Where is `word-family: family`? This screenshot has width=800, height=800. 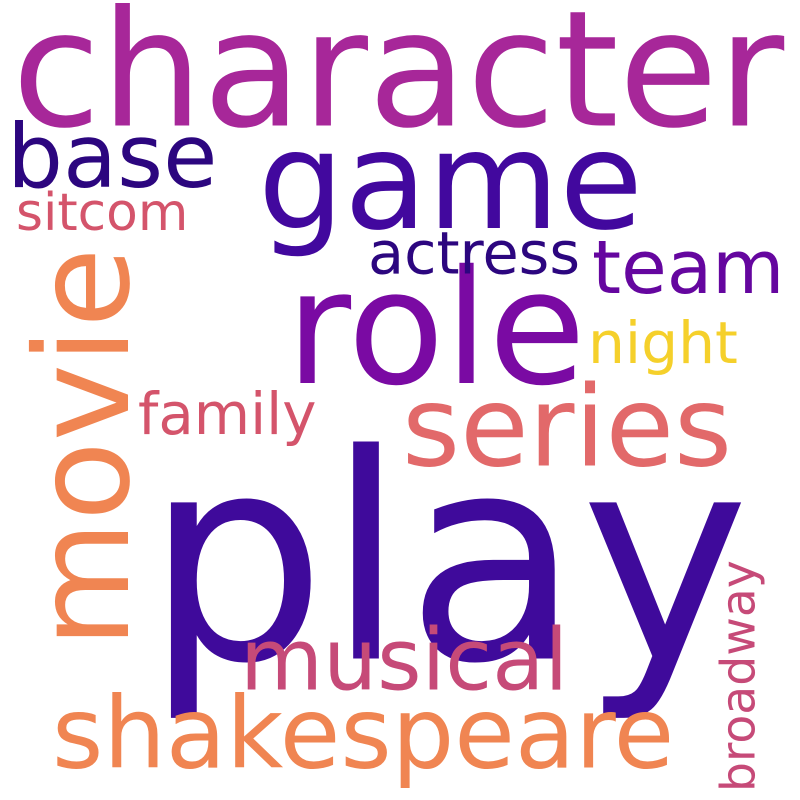
word-family: family is located at coordinates (227, 414).